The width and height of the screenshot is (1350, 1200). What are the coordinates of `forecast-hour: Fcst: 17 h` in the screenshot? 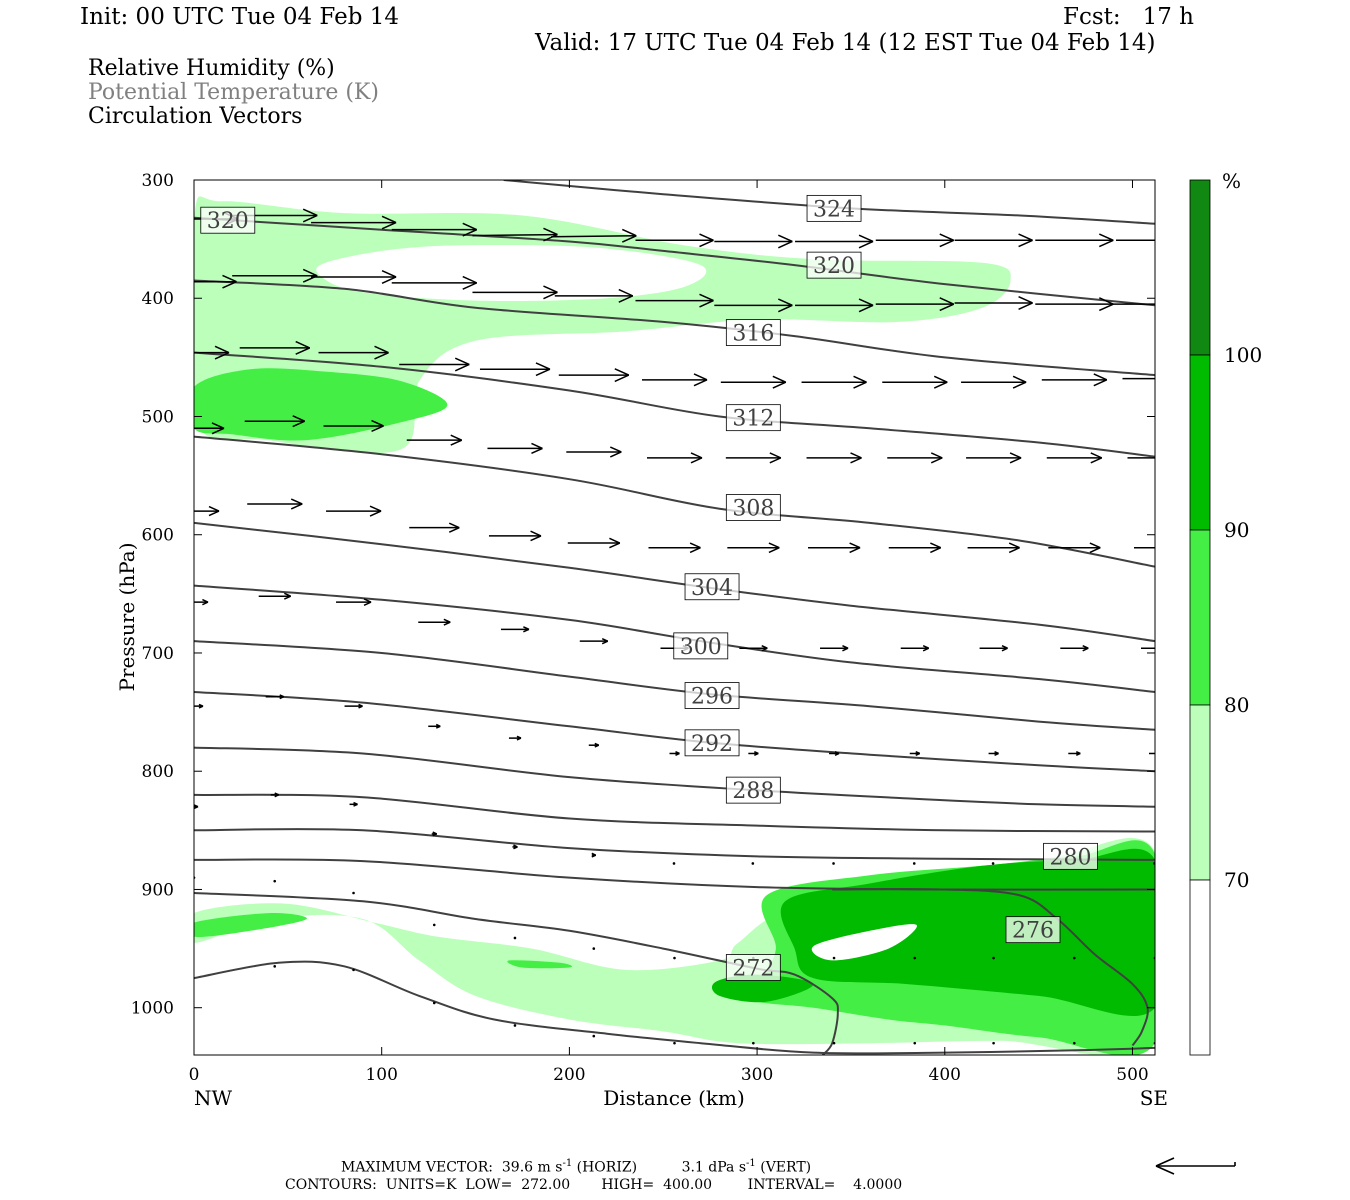 It's located at (1128, 17).